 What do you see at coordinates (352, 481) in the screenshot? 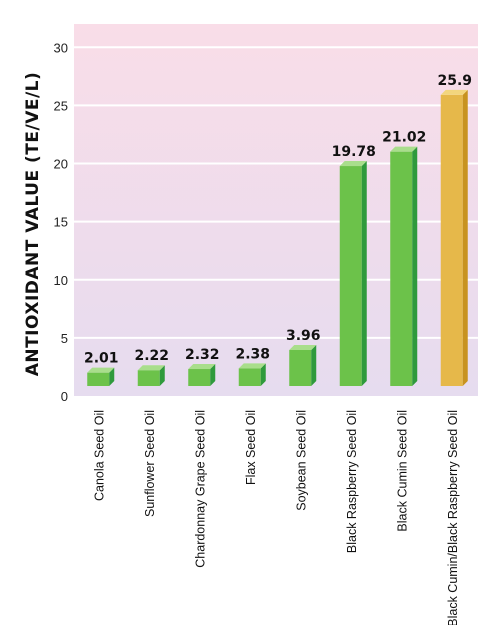
I see `category-label: Black Raspberry Seed Oil` at bounding box center [352, 481].